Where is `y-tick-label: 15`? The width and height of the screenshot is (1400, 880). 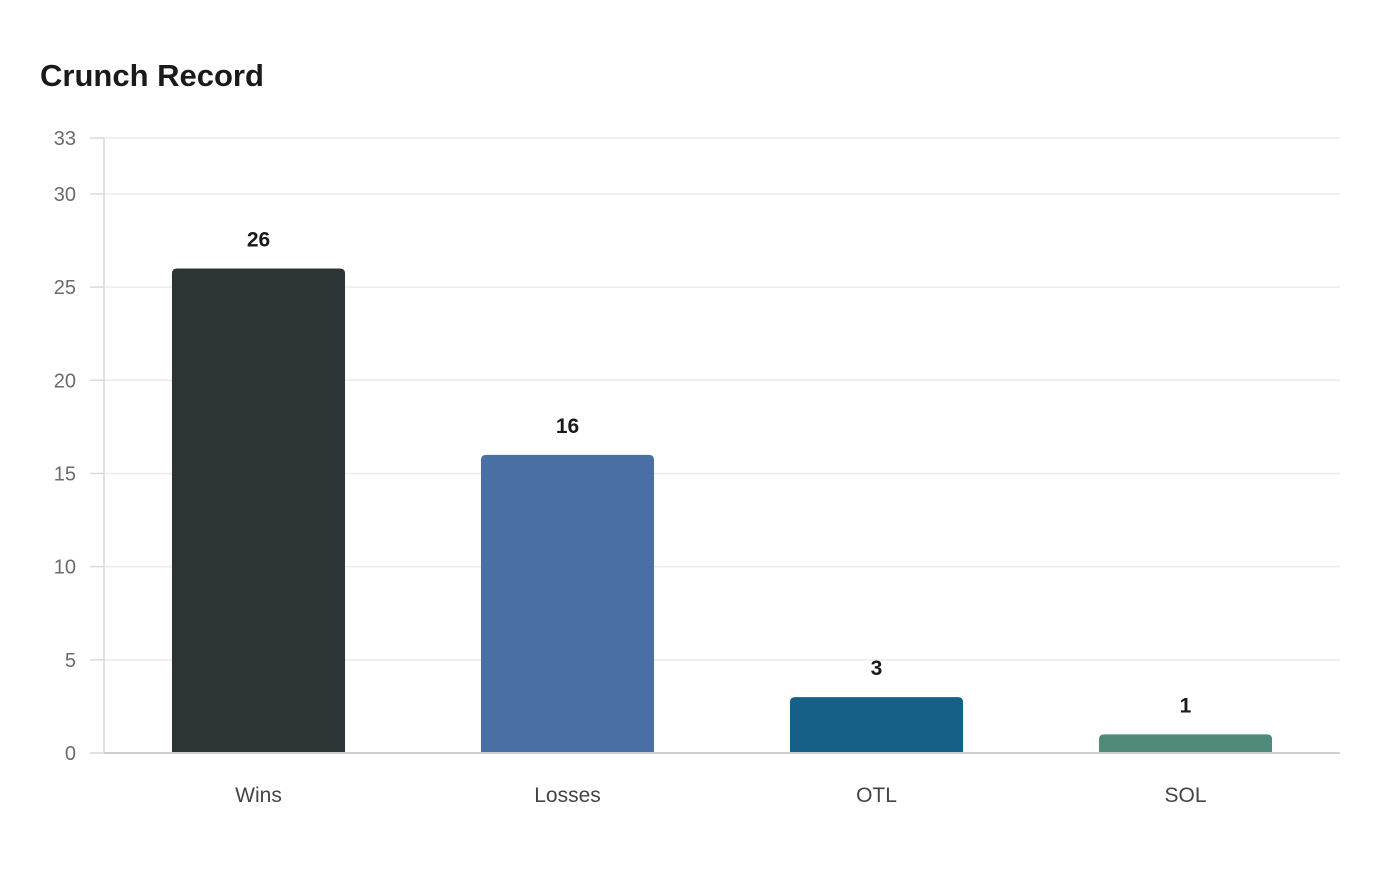
y-tick-label: 15 is located at coordinates (65, 474).